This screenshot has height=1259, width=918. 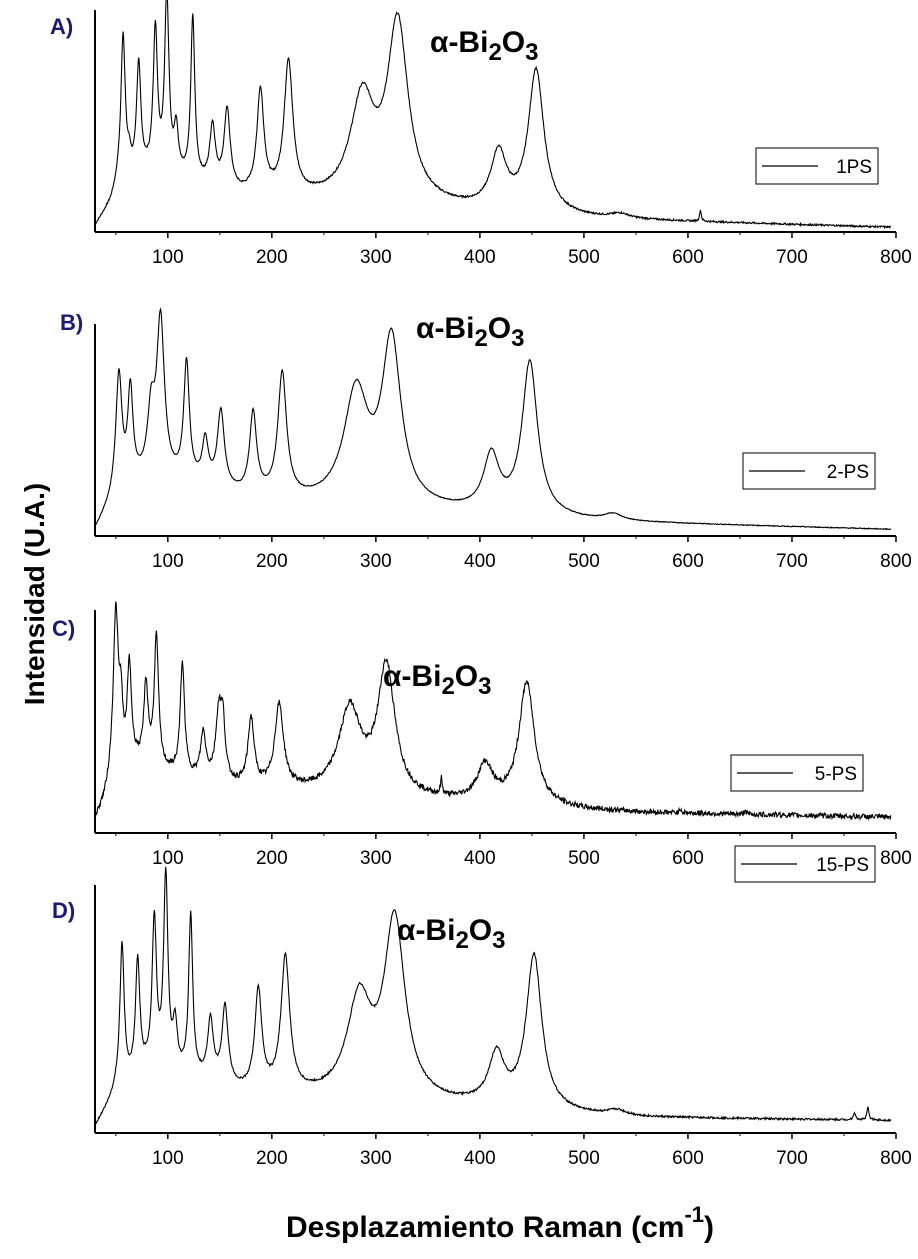 What do you see at coordinates (842, 865) in the screenshot?
I see `legend-label: 15-PS` at bounding box center [842, 865].